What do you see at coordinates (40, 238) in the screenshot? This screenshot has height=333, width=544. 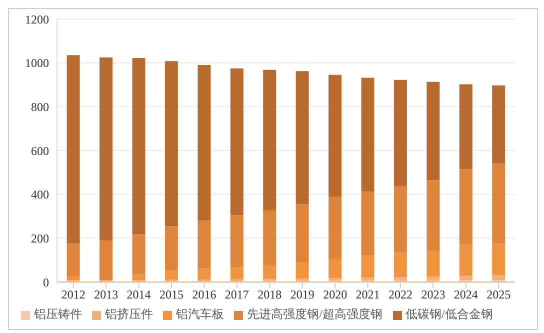 I see `y-tick-label: 200` at bounding box center [40, 238].